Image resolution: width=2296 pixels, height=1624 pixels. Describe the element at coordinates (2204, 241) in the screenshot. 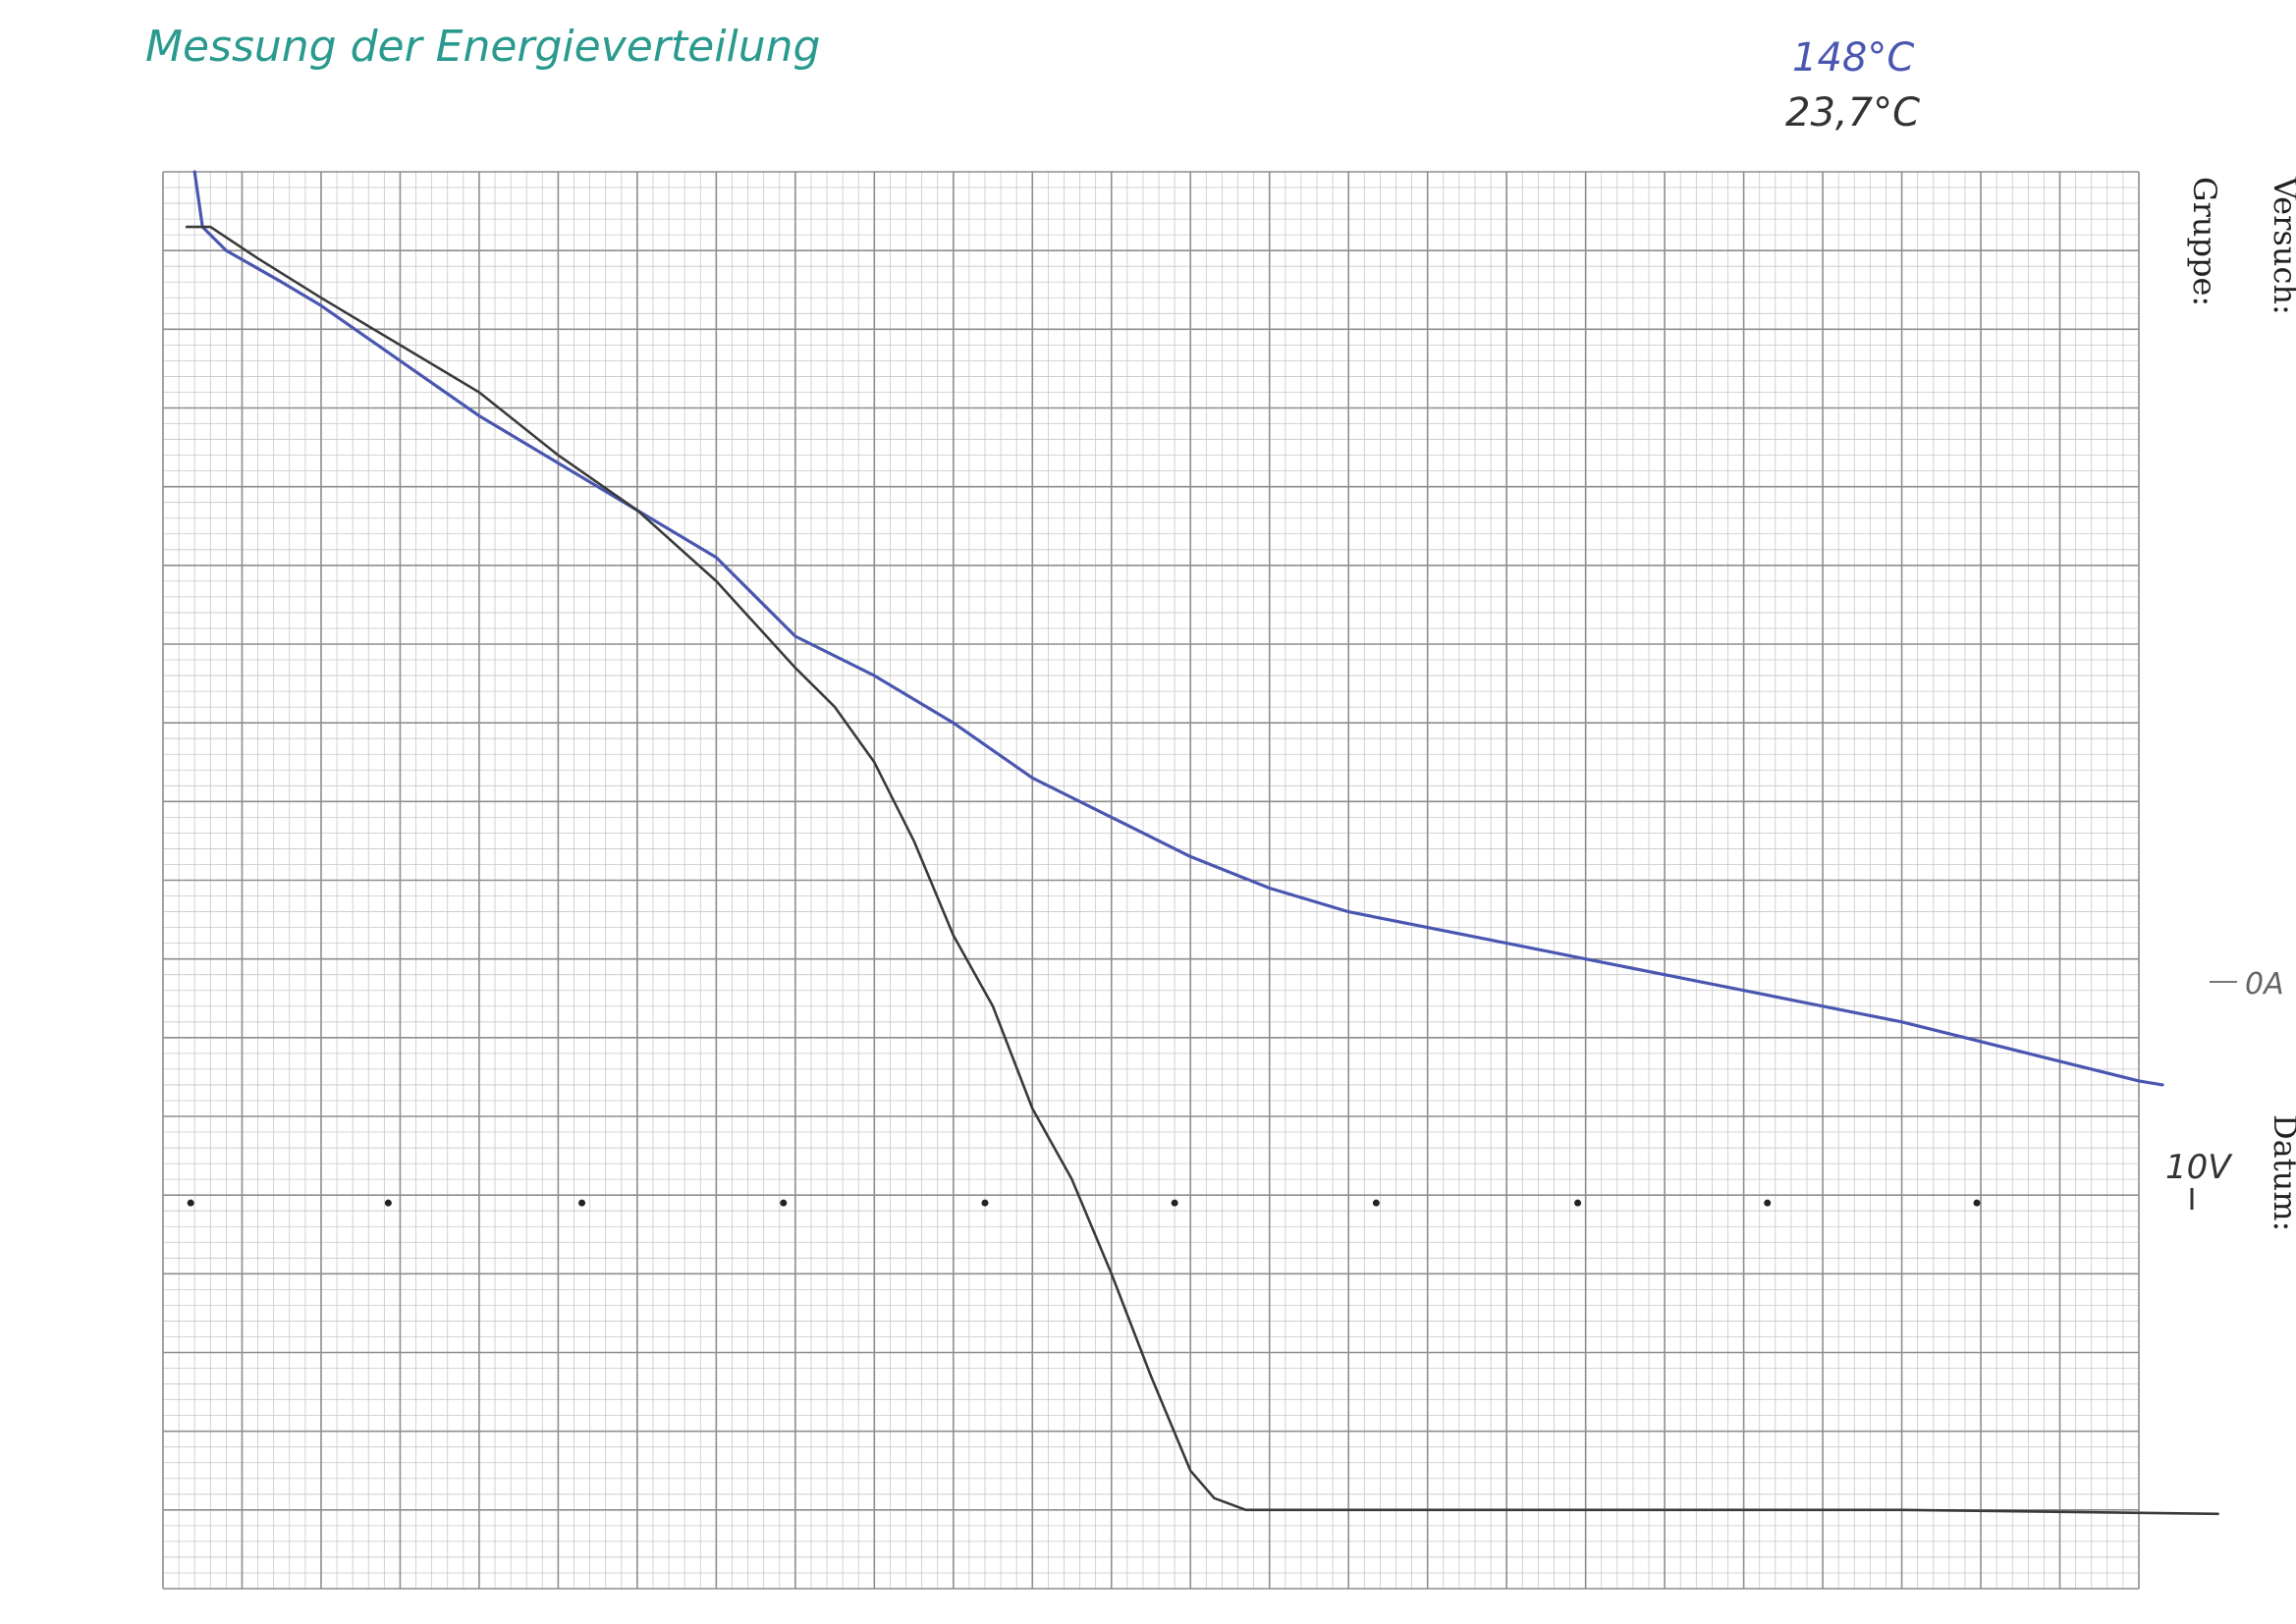

I see `sheet-label-gruppe: Gruppe:` at that location.